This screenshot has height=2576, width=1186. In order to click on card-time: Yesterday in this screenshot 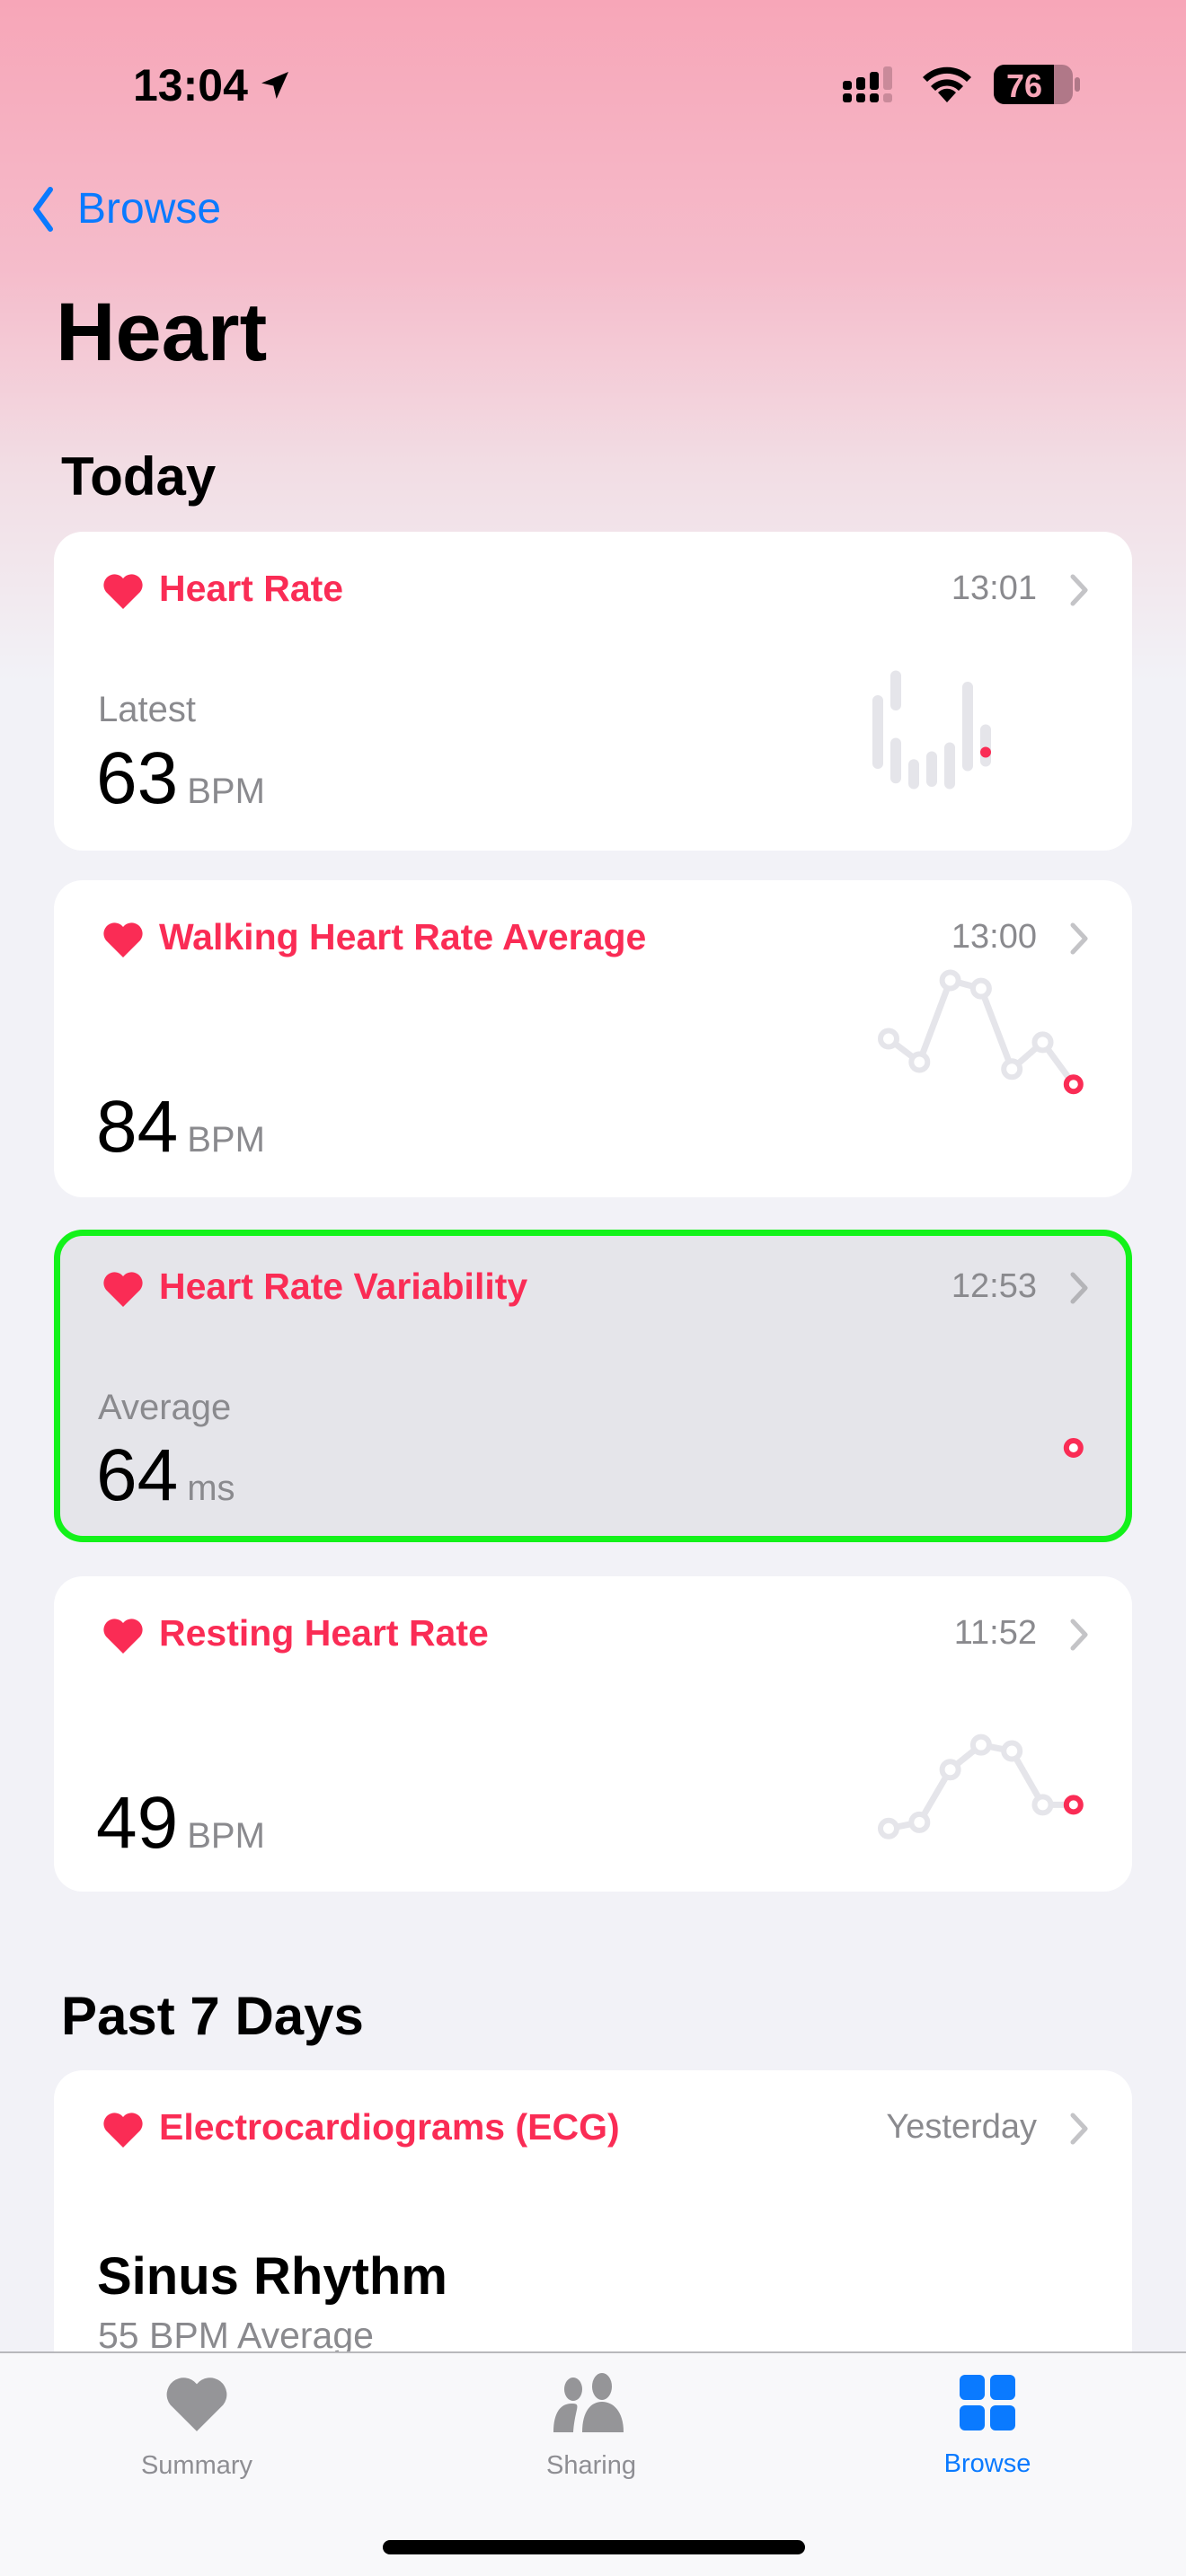, I will do `click(961, 2127)`.